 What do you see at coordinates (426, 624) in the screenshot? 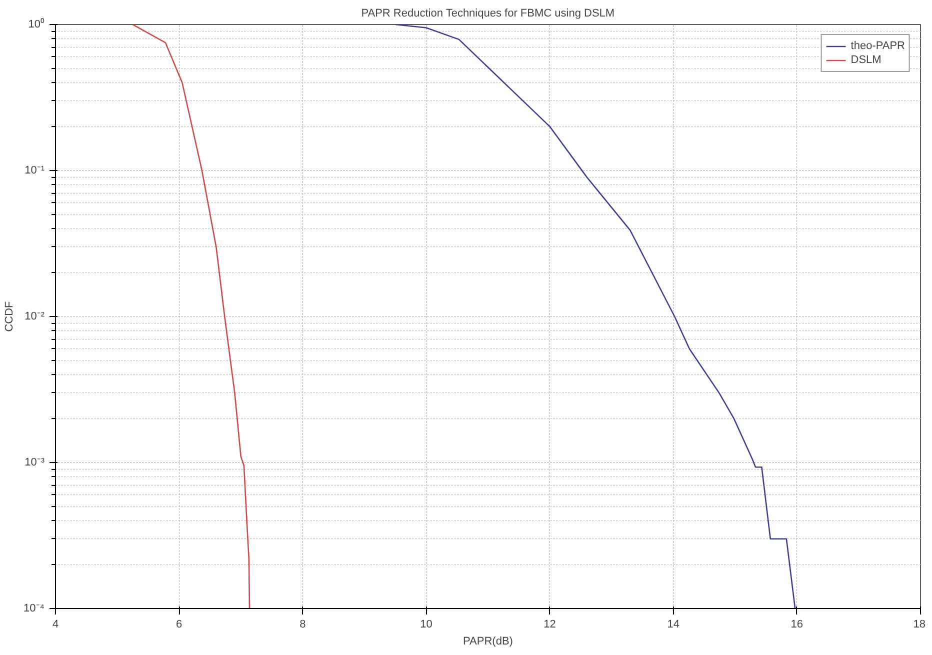
I see `x-tick-label: 10` at bounding box center [426, 624].